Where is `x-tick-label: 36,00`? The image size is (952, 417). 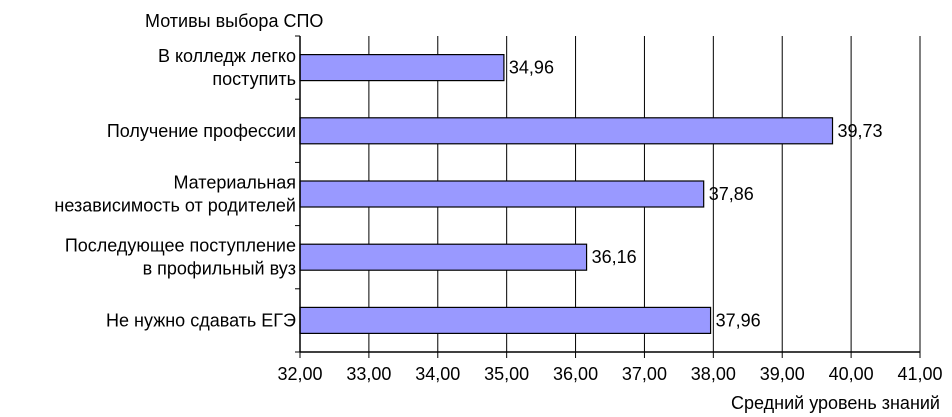
x-tick-label: 36,00 is located at coordinates (575, 374).